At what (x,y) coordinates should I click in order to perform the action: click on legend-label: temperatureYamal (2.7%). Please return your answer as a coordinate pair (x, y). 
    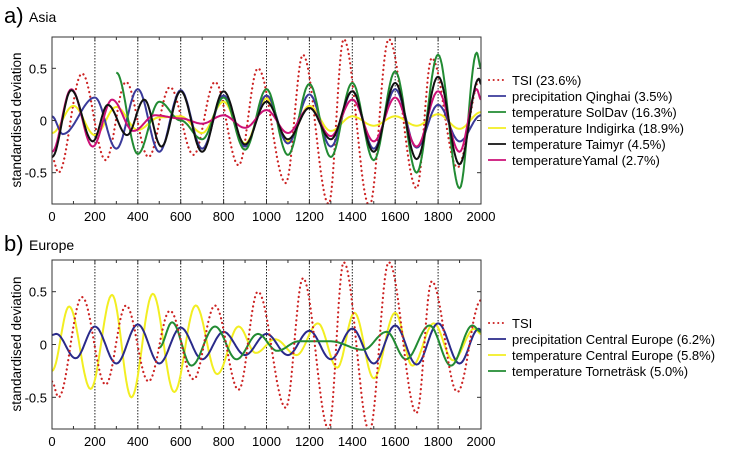
    Looking at the image, I should click on (586, 160).